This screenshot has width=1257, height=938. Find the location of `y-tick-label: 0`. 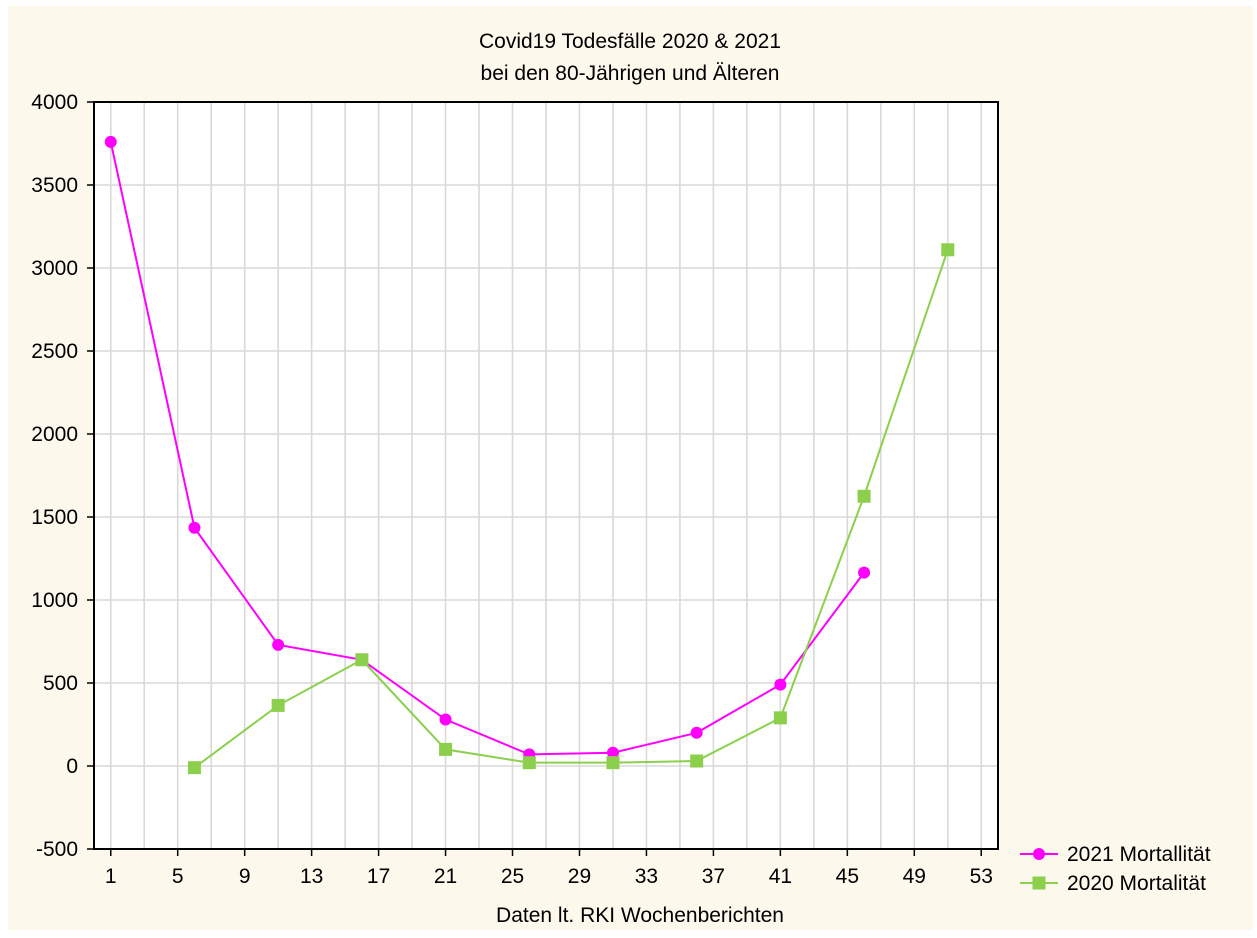

y-tick-label: 0 is located at coordinates (72, 766).